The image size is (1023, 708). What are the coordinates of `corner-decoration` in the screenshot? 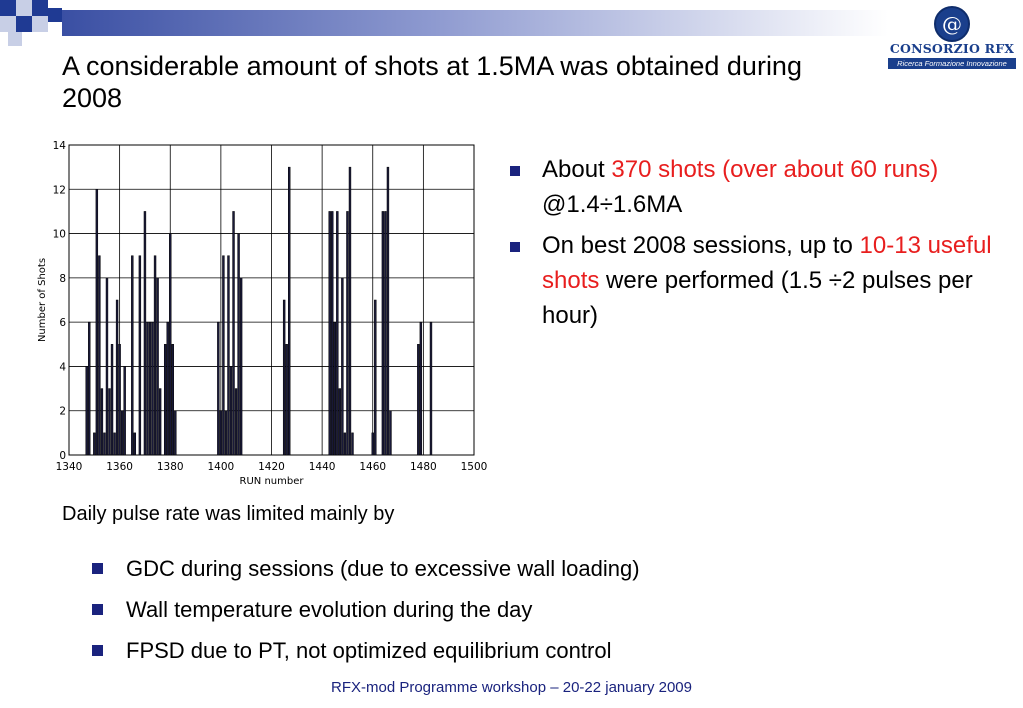 It's located at (31, 31).